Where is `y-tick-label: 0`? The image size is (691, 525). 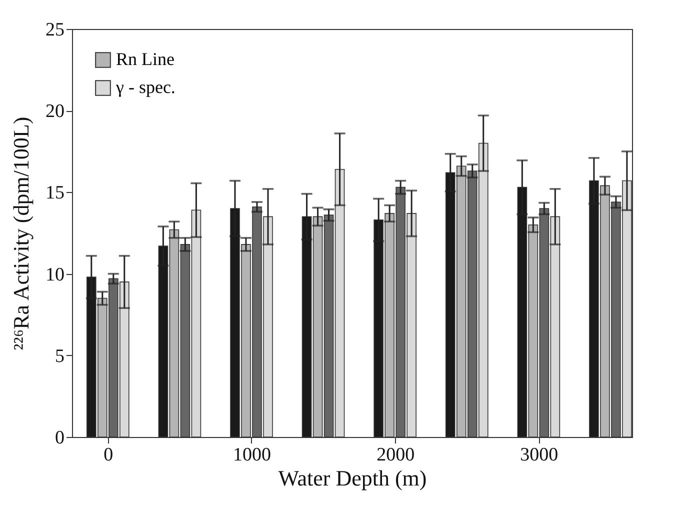
y-tick-label: 0 is located at coordinates (59, 438).